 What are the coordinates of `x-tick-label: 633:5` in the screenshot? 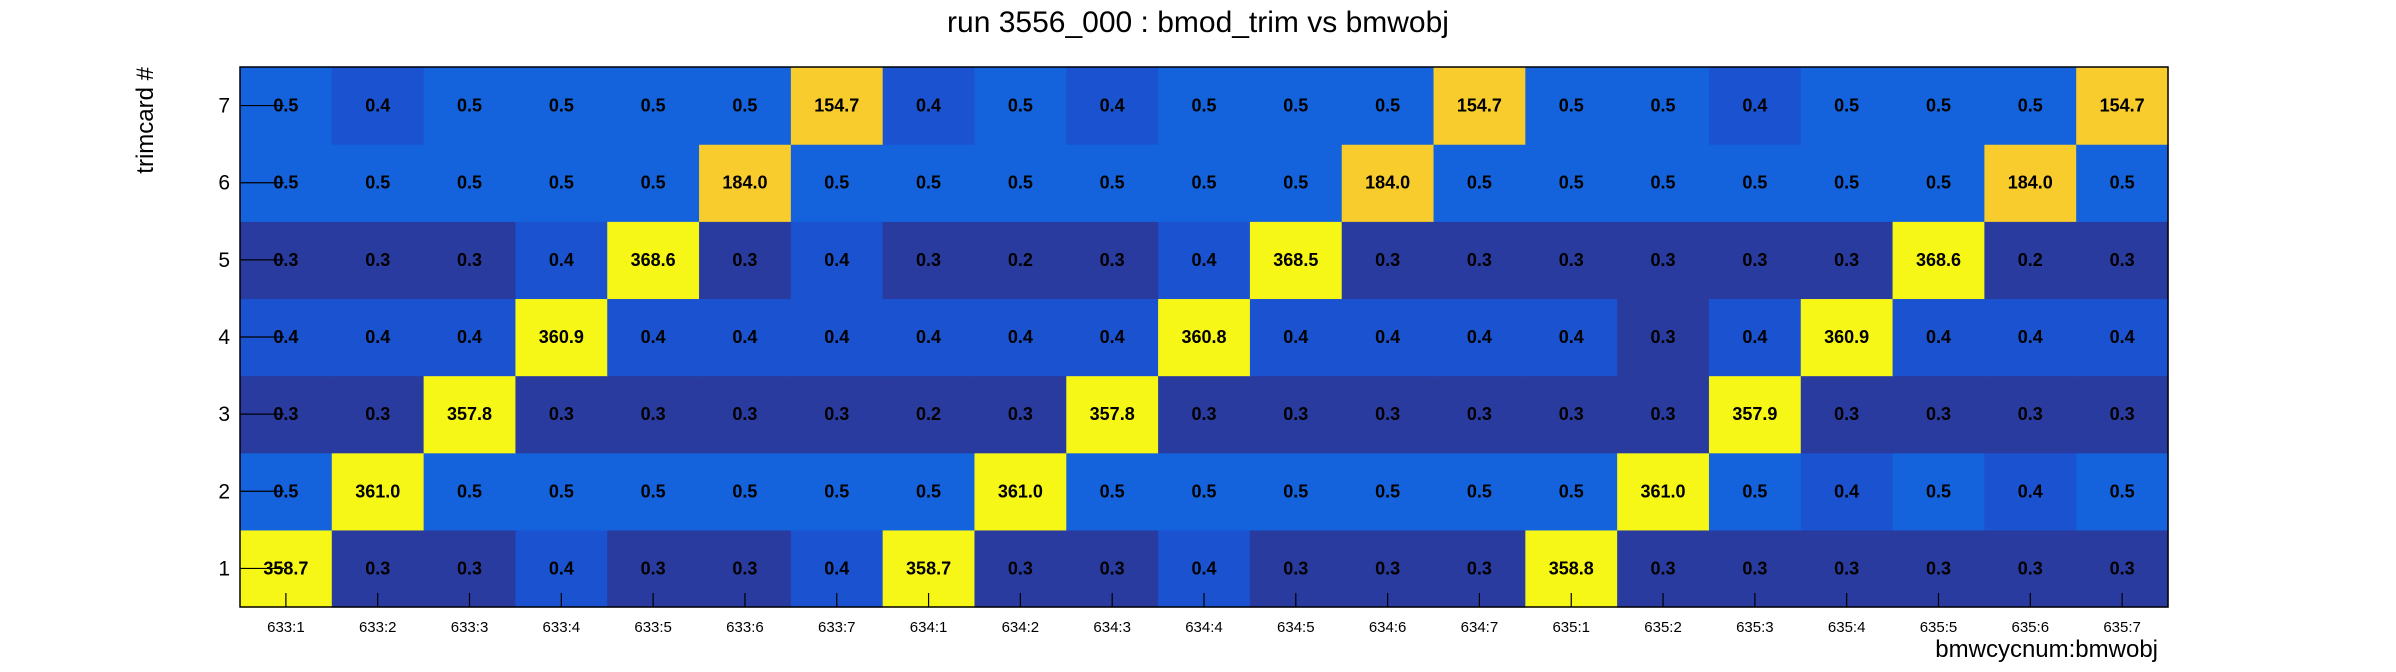 It's located at (653, 627).